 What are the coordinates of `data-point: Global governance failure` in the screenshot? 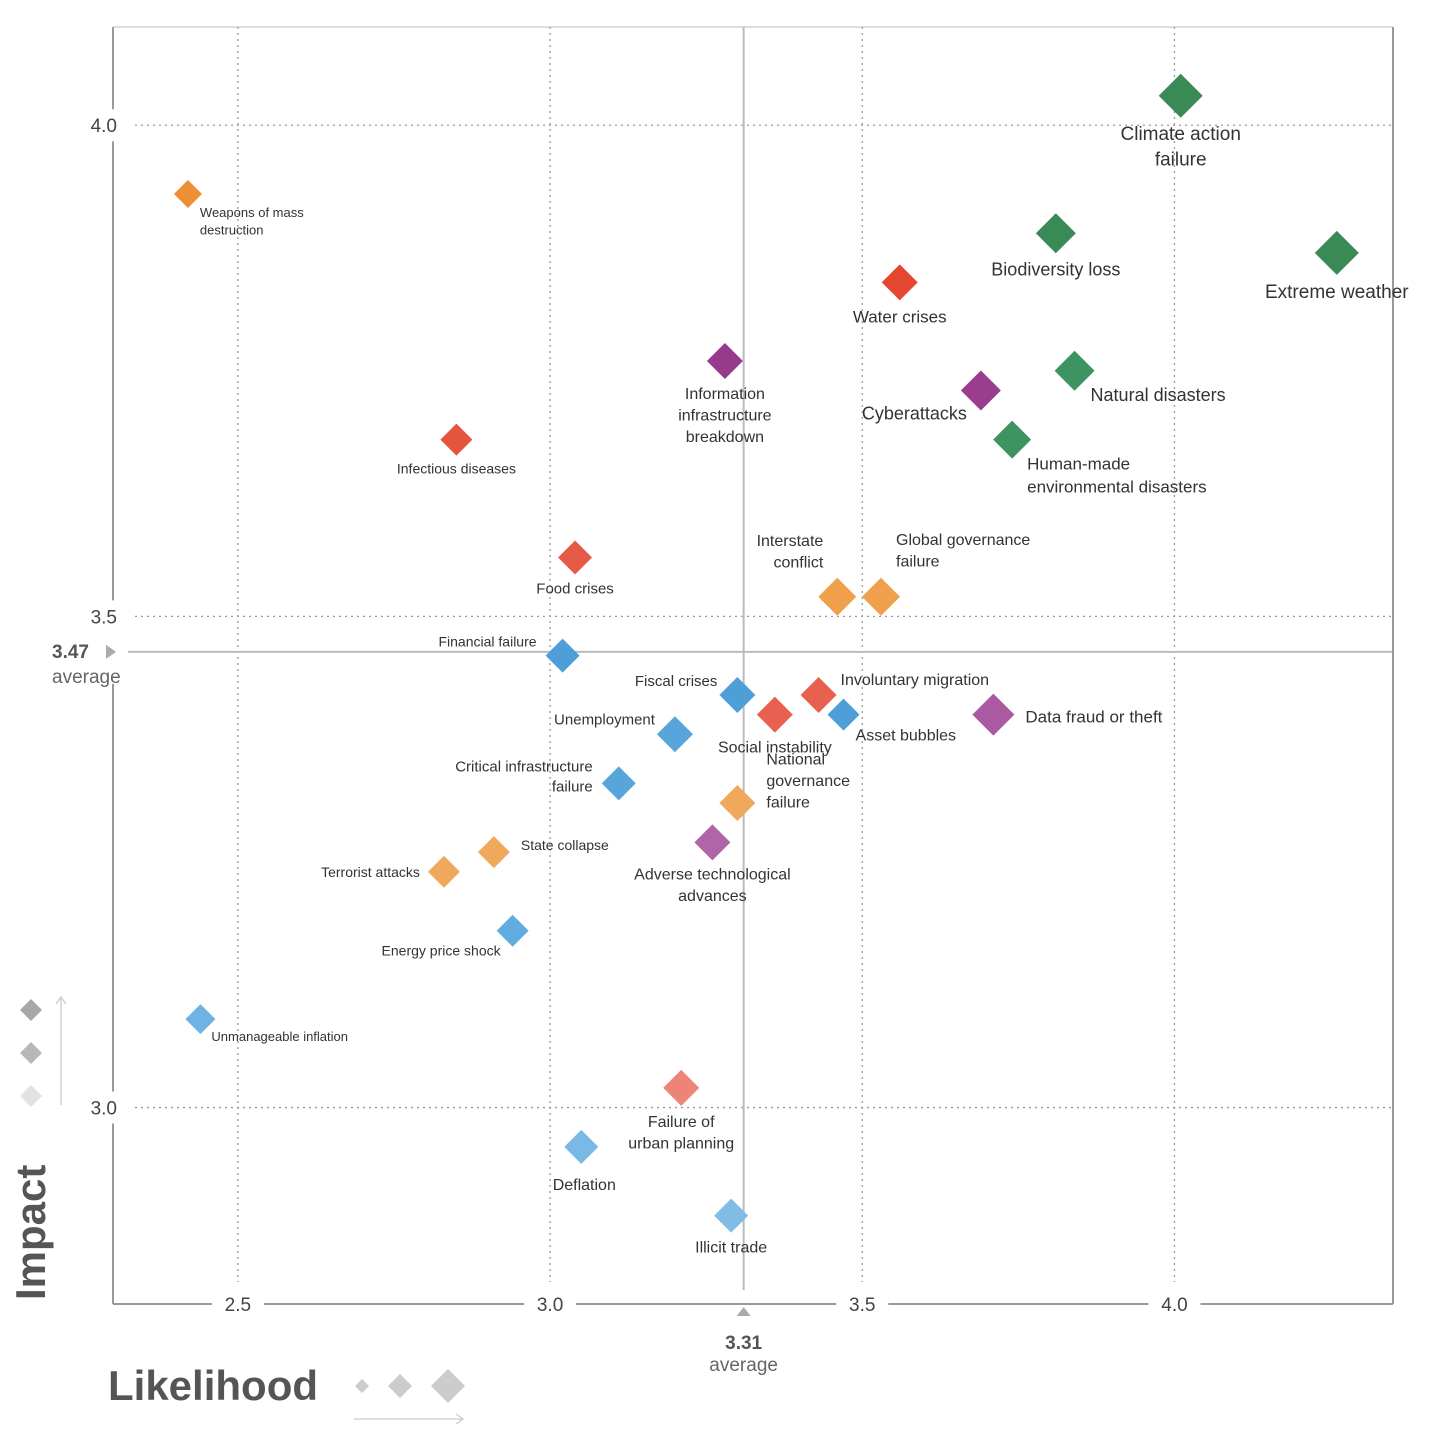 It's located at (946, 574).